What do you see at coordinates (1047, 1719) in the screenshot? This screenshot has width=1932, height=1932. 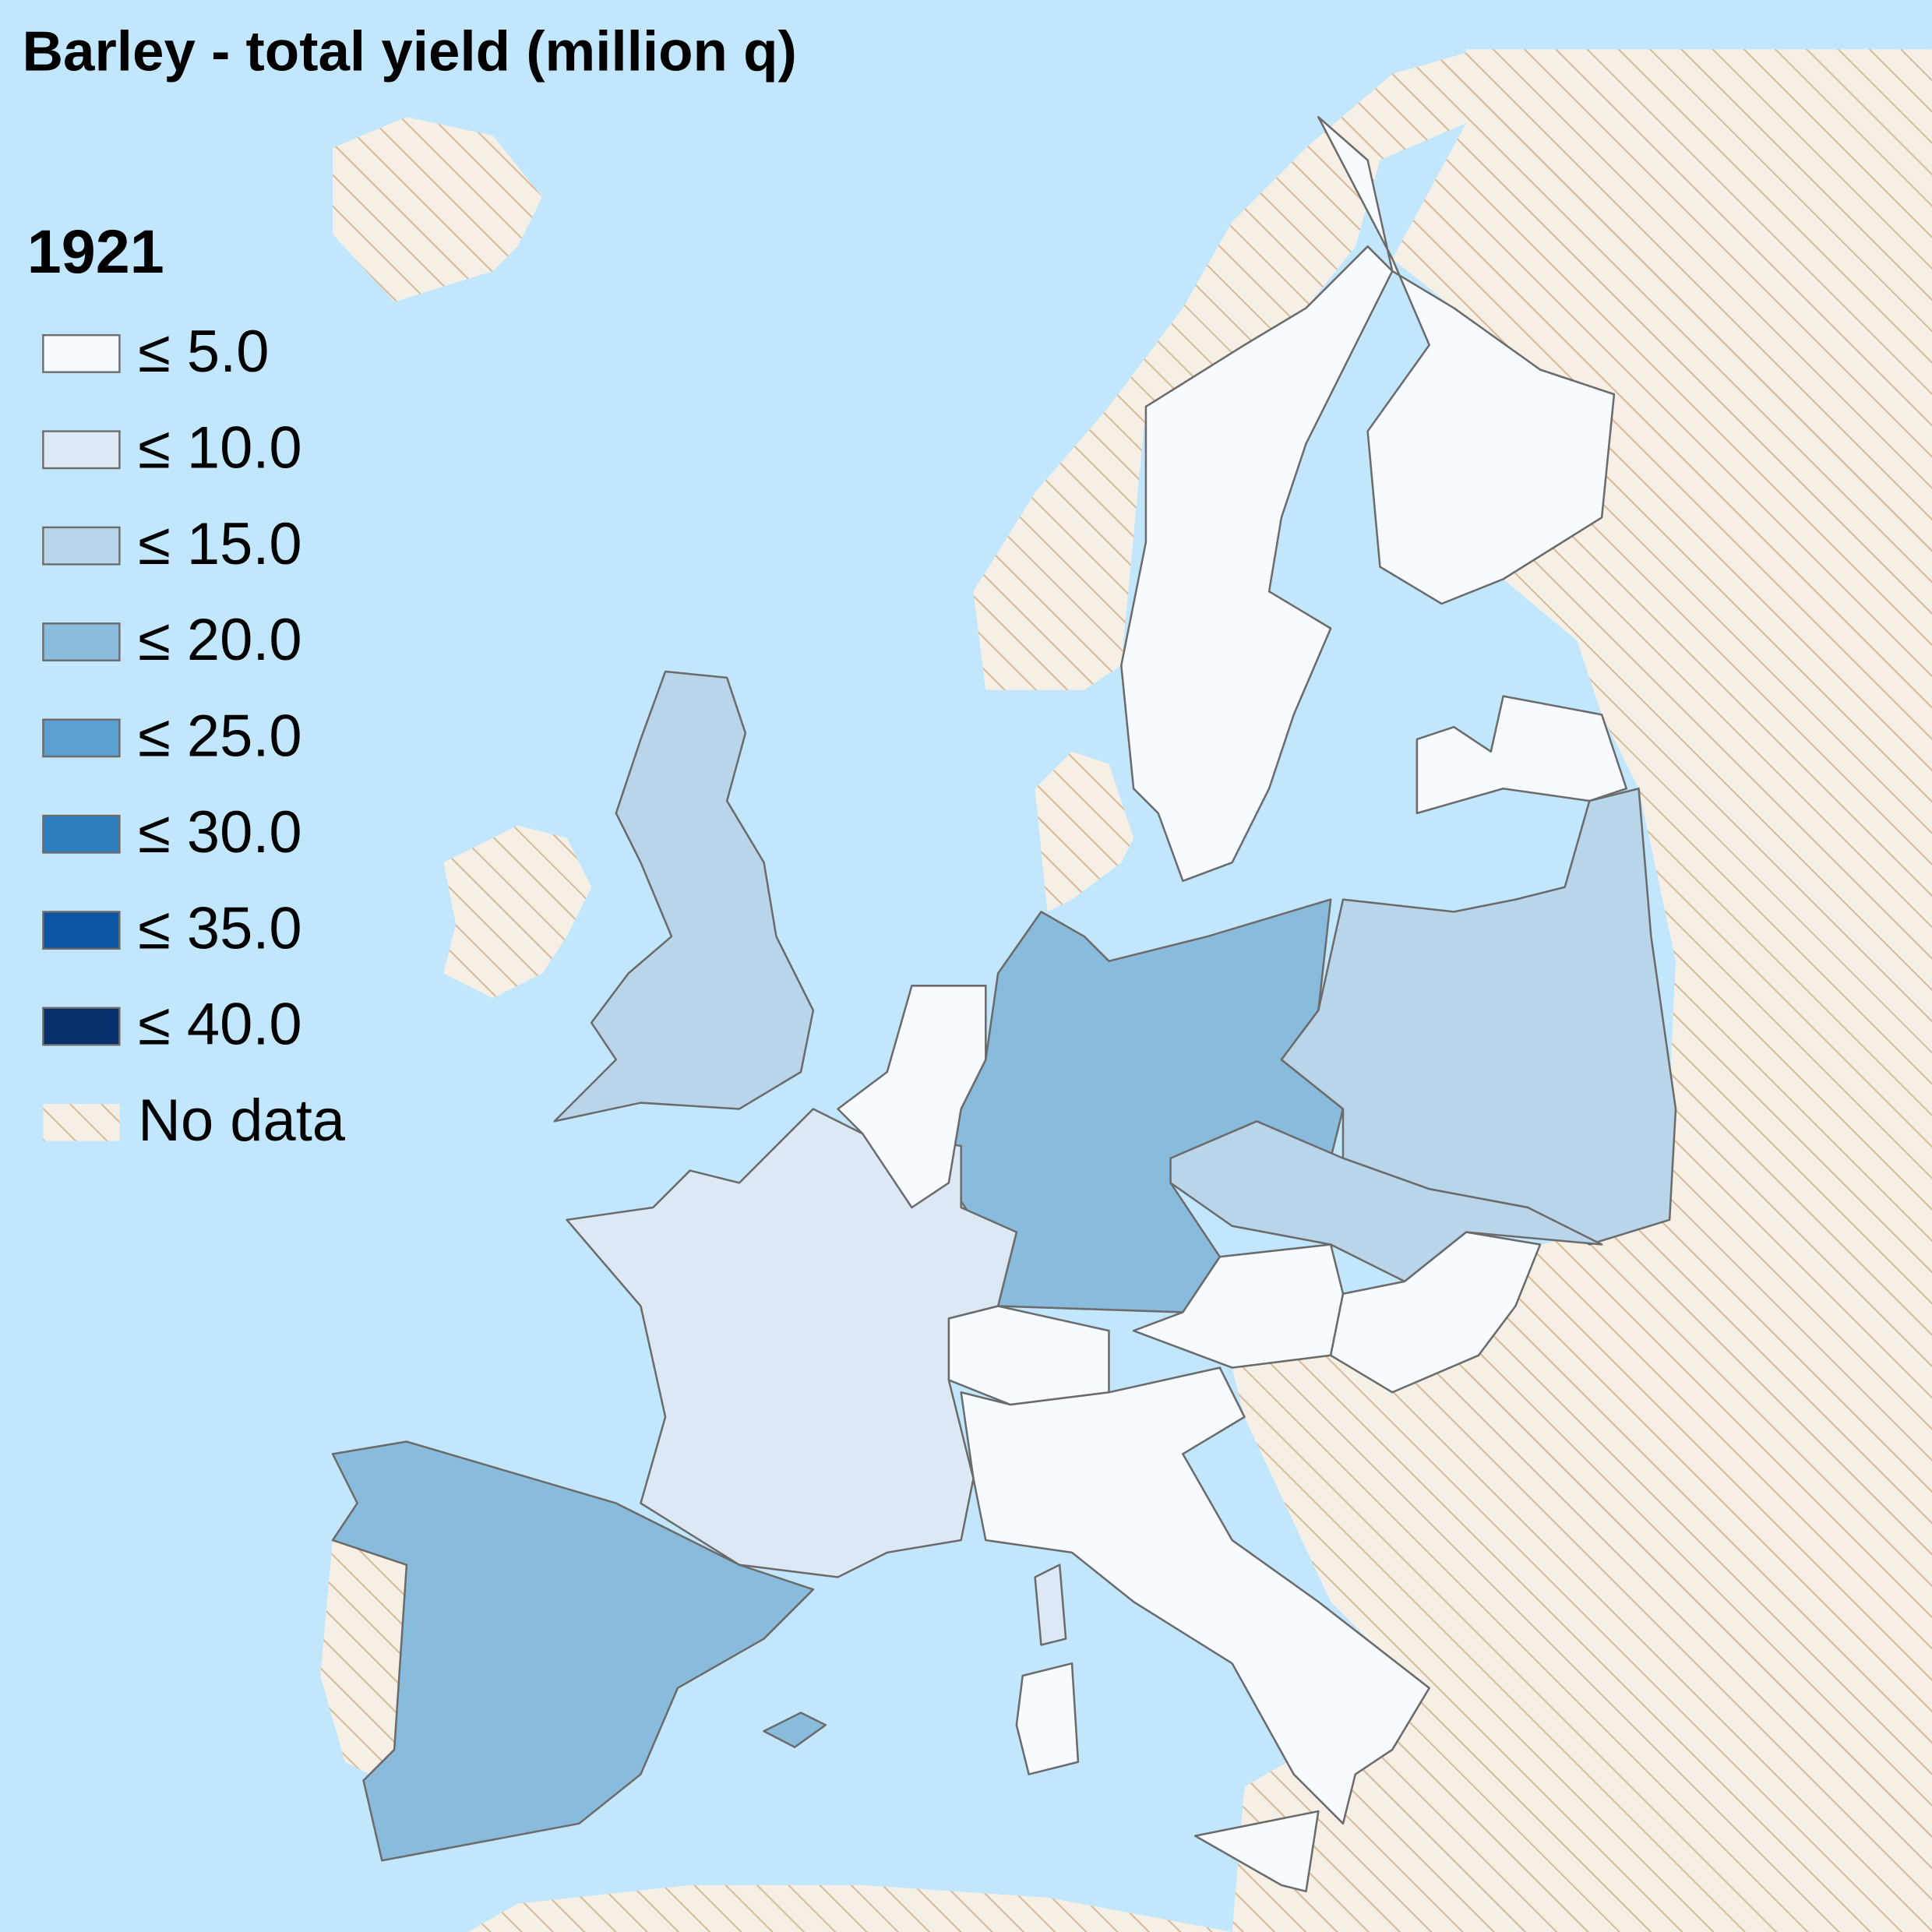 I see `sardinia` at bounding box center [1047, 1719].